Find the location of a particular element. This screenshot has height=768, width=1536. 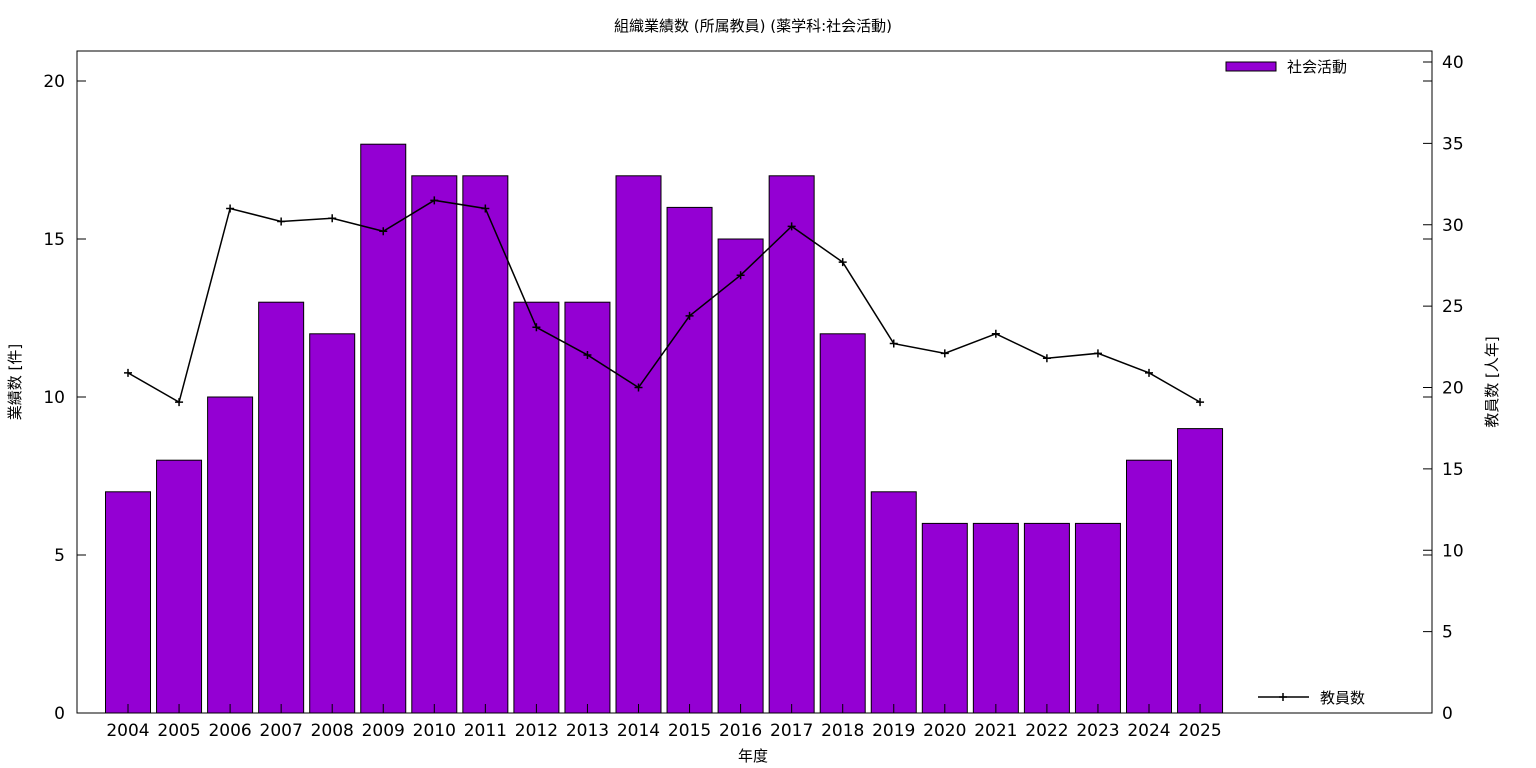

bar-2024 is located at coordinates (1149, 586).